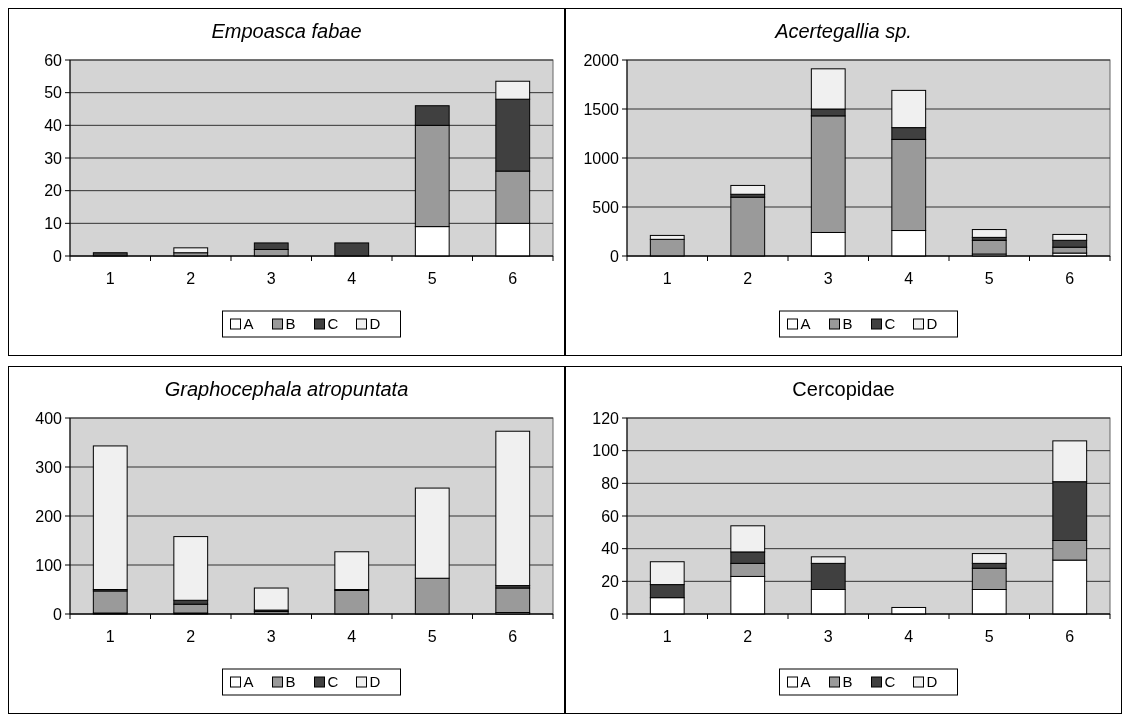 The image size is (1130, 722). Describe the element at coordinates (843, 31) in the screenshot. I see `chart-title: Acertegallia sp.` at that location.